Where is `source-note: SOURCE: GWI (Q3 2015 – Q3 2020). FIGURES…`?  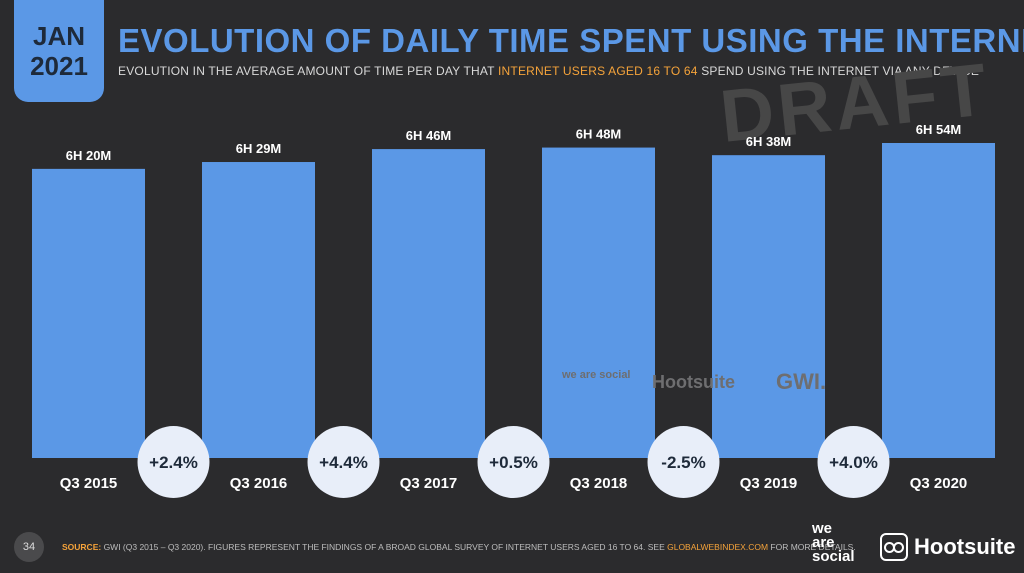 source-note: SOURCE: GWI (Q3 2015 – Q3 2020). FIGURES… is located at coordinates (459, 547).